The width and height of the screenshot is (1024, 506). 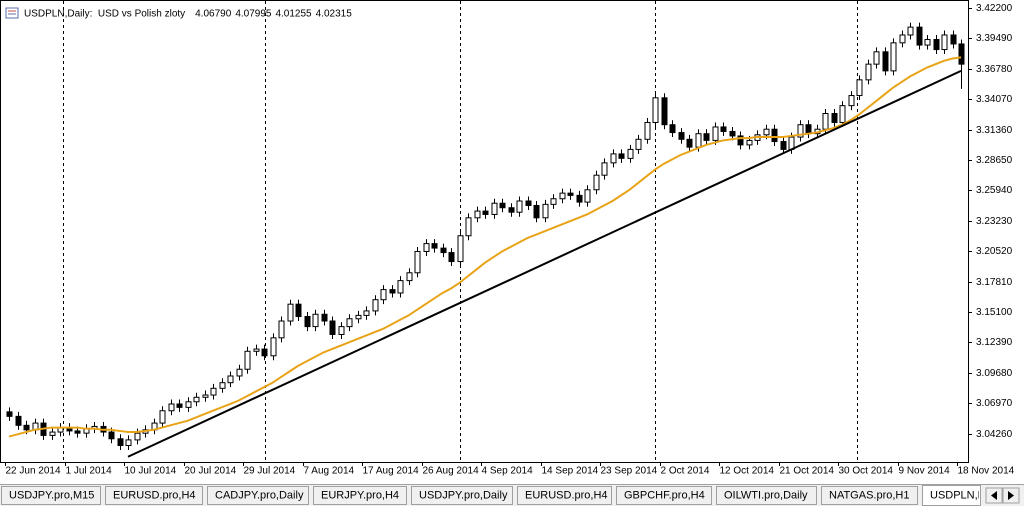 What do you see at coordinates (89, 471) in the screenshot?
I see `x-tick-label: 1 Jul 2014` at bounding box center [89, 471].